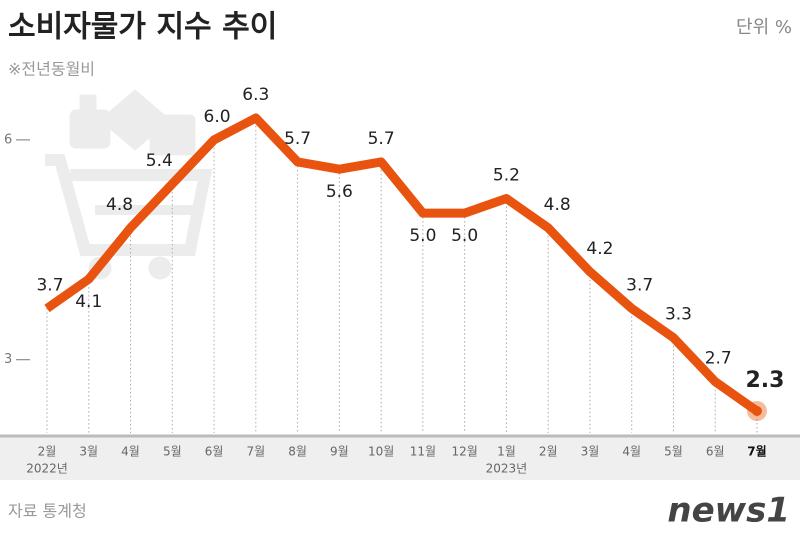 Image resolution: width=800 pixels, height=546 pixels. Describe the element at coordinates (255, 95) in the screenshot. I see `value-label: 6.3` at that location.